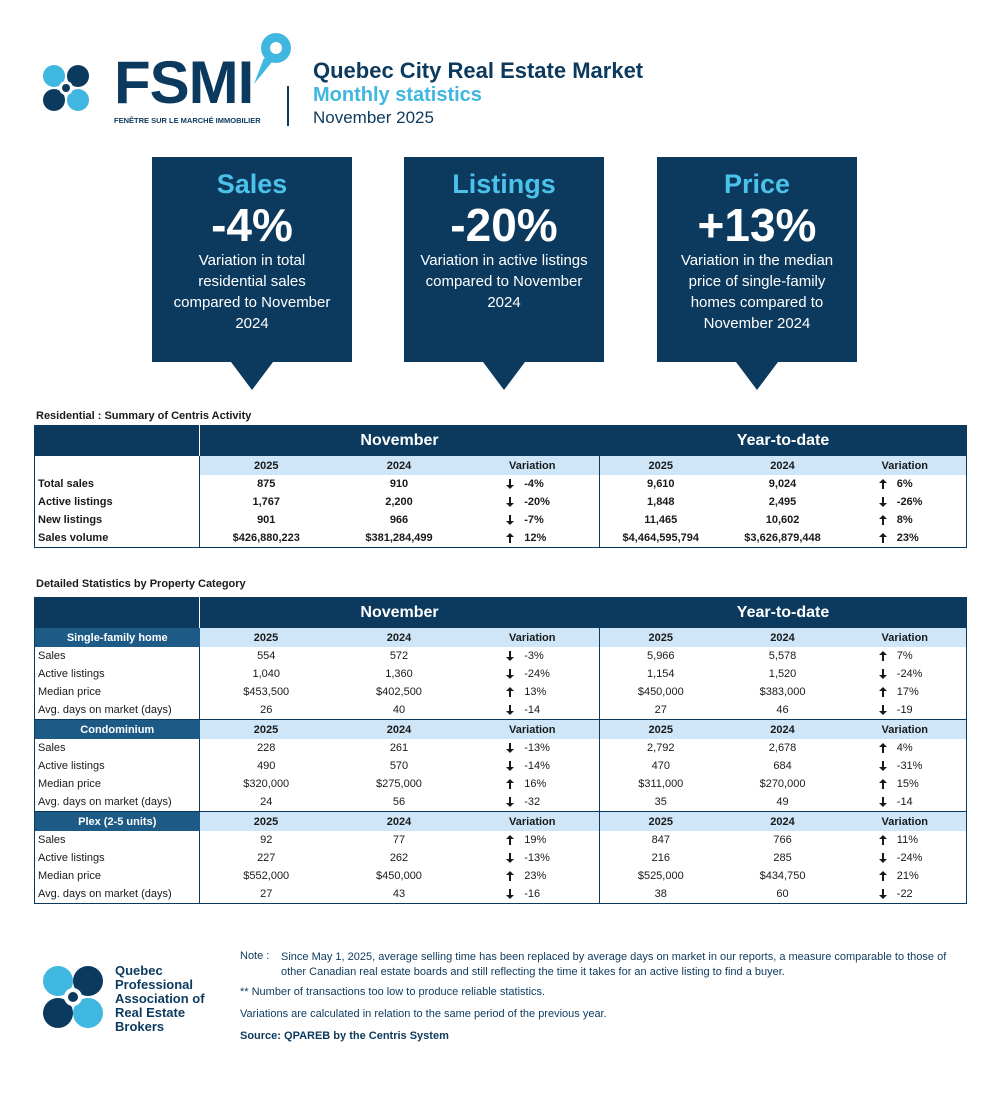  I want to click on cell: -31%, so click(905, 766).